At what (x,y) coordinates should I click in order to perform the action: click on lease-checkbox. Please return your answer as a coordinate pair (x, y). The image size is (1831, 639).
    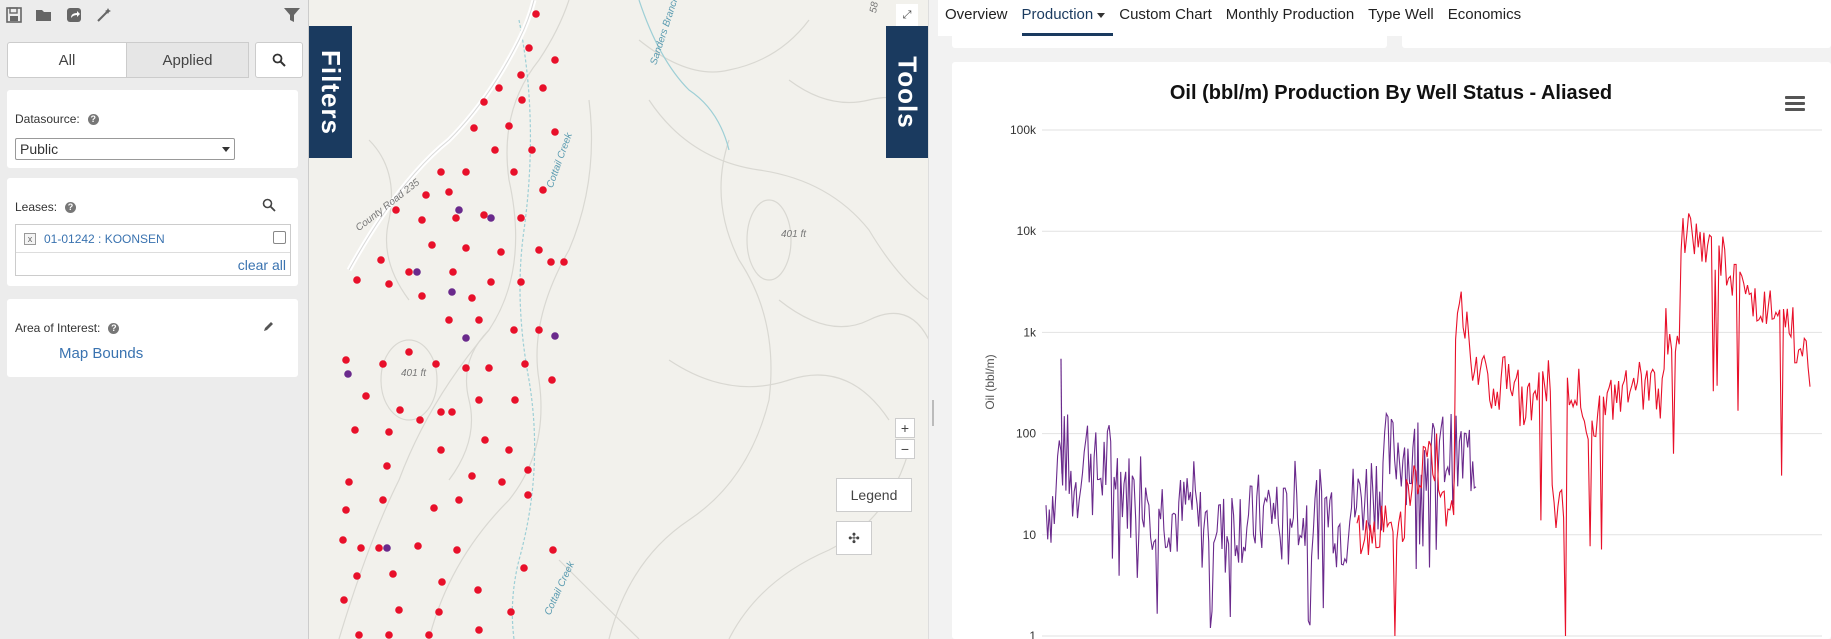
    Looking at the image, I should click on (279, 237).